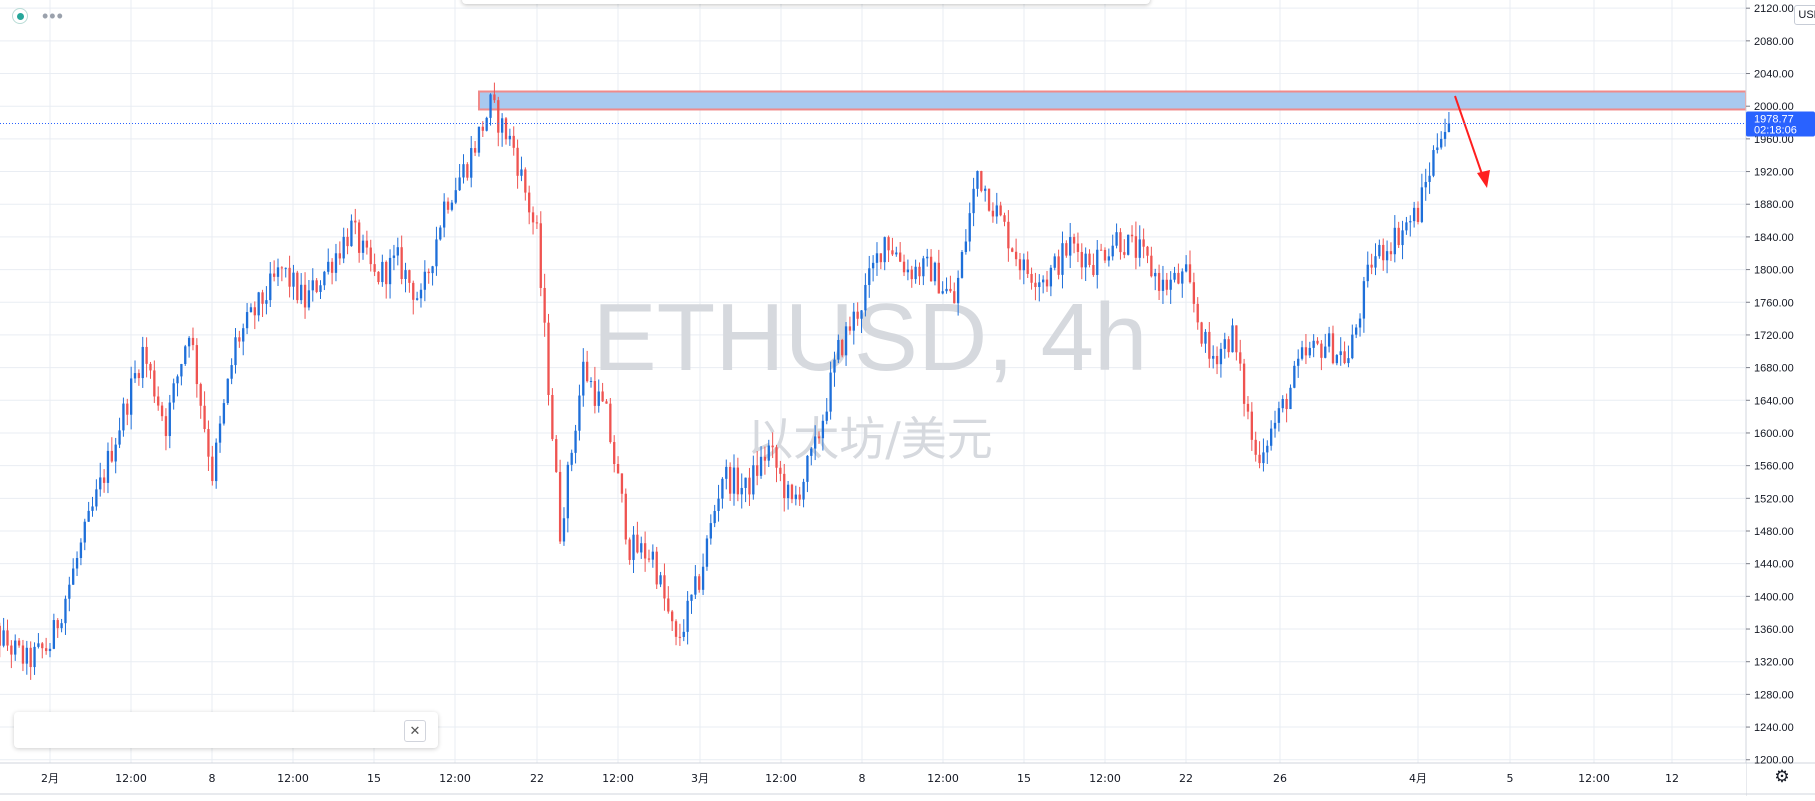 Image resolution: width=1815 pixels, height=801 pixels. What do you see at coordinates (1510, 778) in the screenshot?
I see `x-tick-label: 5` at bounding box center [1510, 778].